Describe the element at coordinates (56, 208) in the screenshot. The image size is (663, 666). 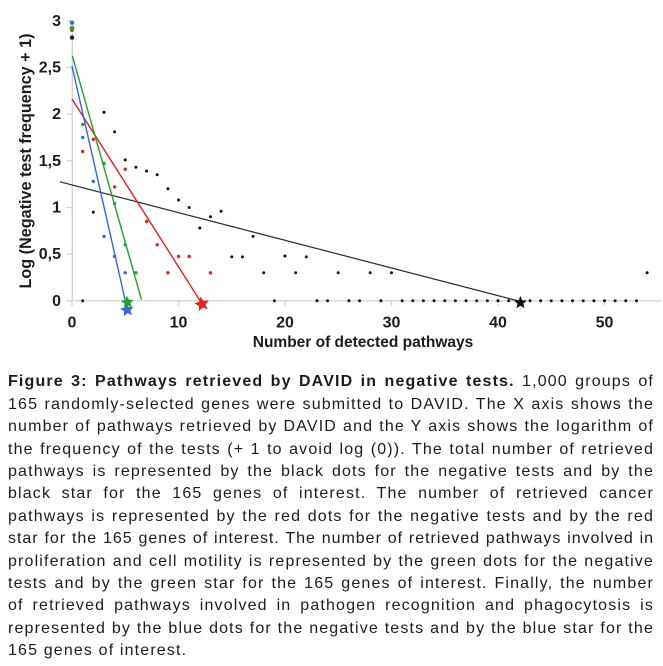
I see `svg-text: 1` at that location.